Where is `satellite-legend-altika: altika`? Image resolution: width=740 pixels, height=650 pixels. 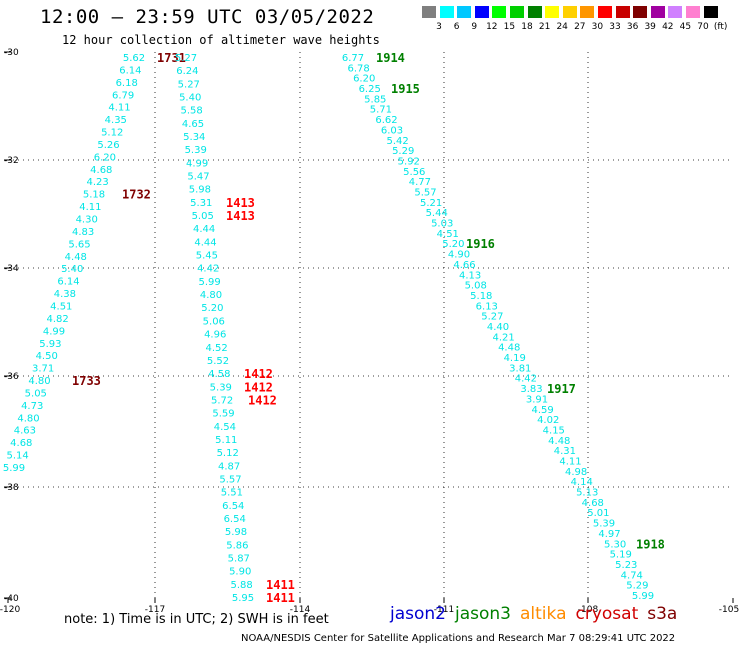 satellite-legend-altika: altika is located at coordinates (543, 614).